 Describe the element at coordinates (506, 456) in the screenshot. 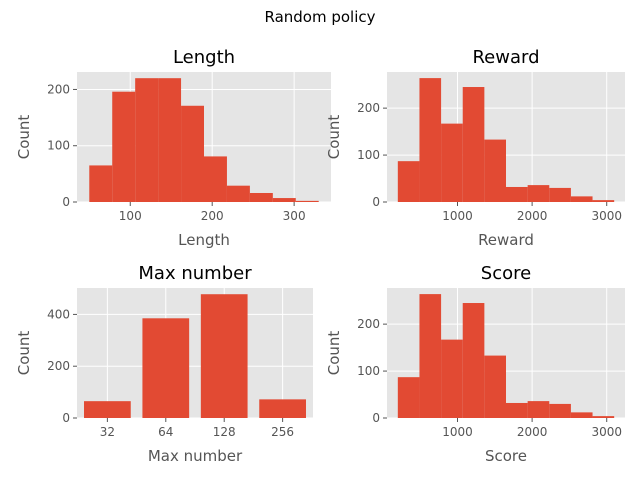

I see `x-axis-label: Score` at that location.